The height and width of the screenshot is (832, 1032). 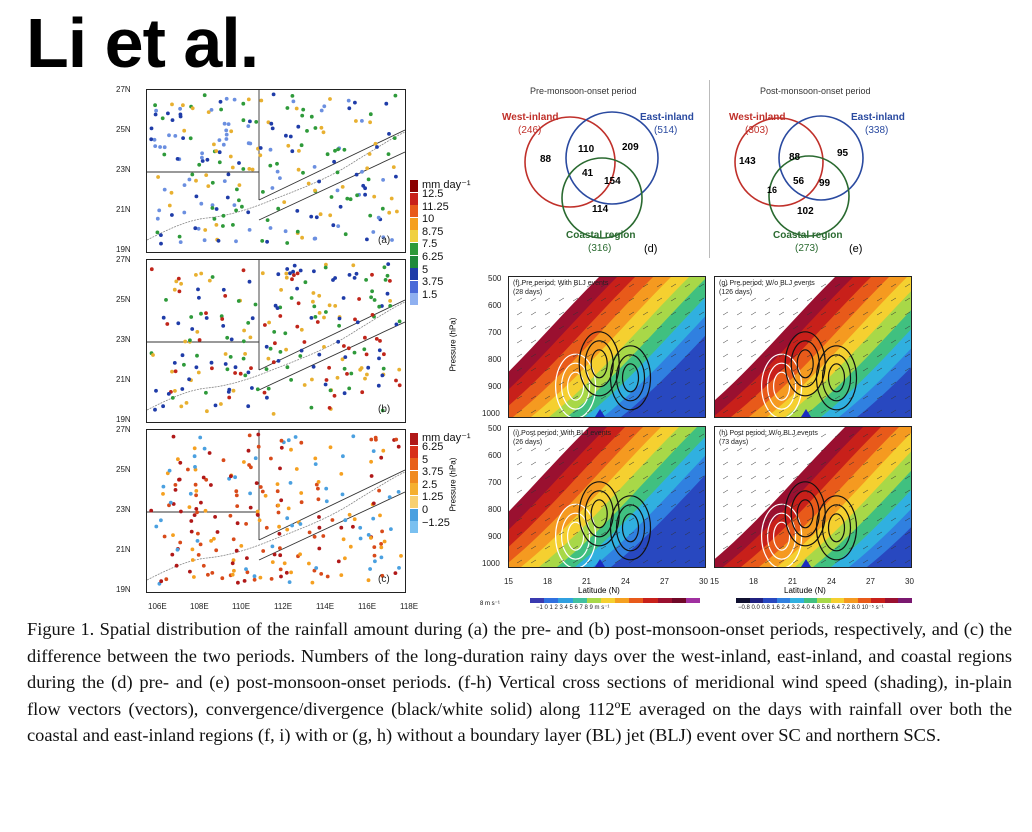 I want to click on cross-section-f: (f) Pre period; With BLJ events (28 days), so click(x=607, y=347).